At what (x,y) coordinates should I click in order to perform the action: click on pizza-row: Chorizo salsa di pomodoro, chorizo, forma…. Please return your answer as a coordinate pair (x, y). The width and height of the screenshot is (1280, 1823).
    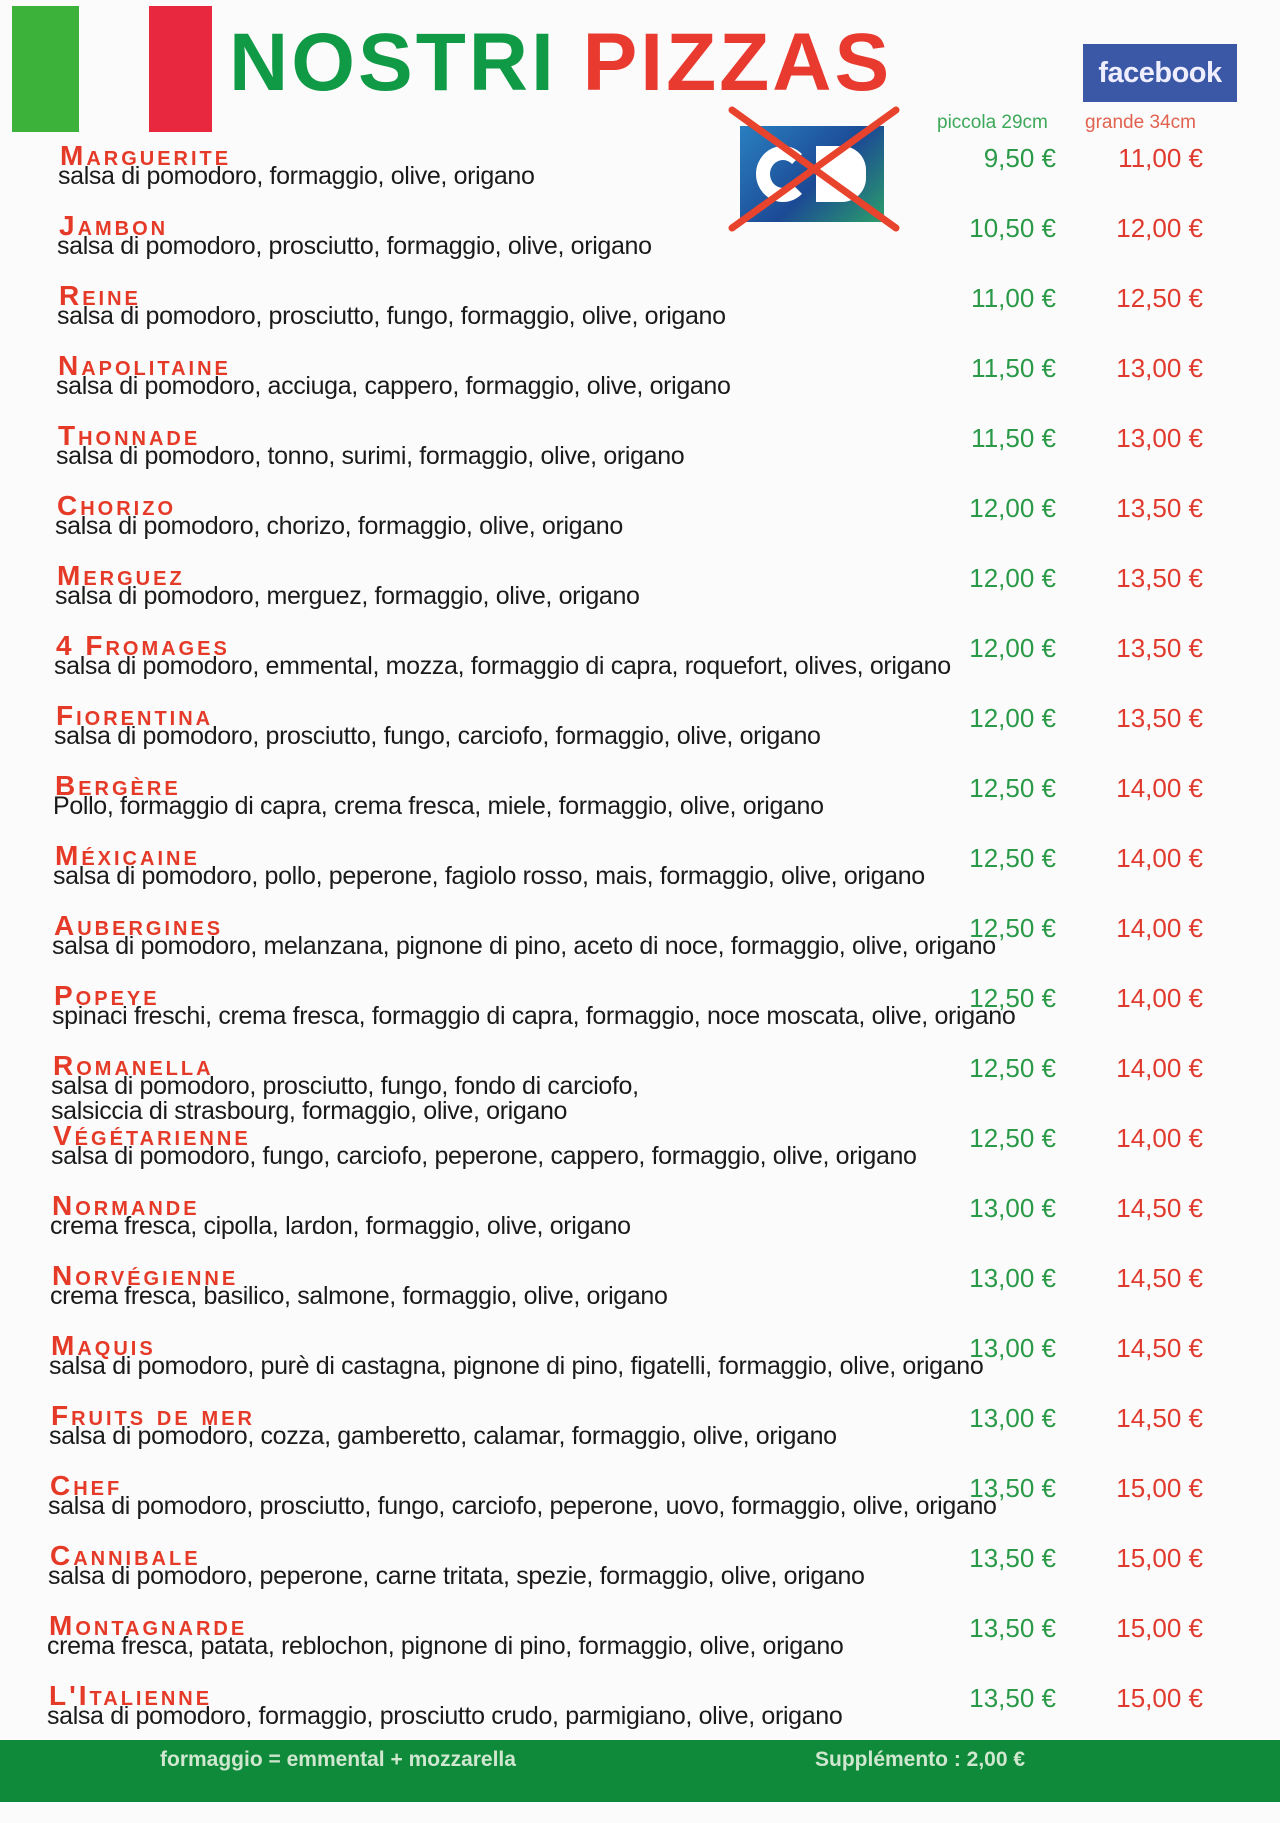
    Looking at the image, I should click on (640, 527).